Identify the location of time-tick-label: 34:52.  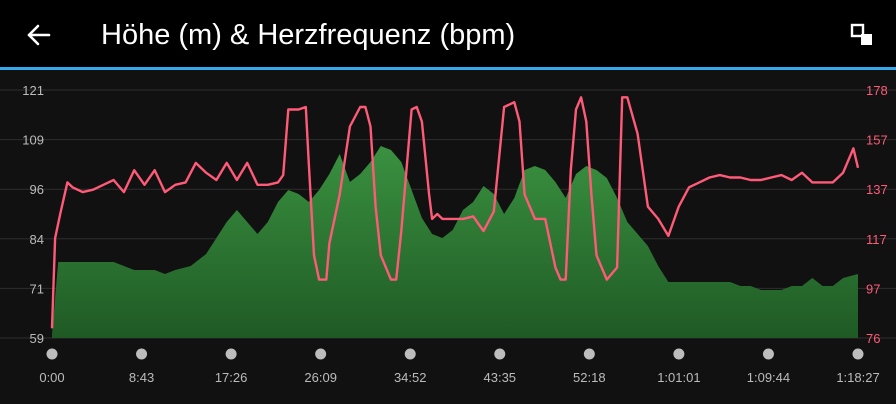
(410, 377).